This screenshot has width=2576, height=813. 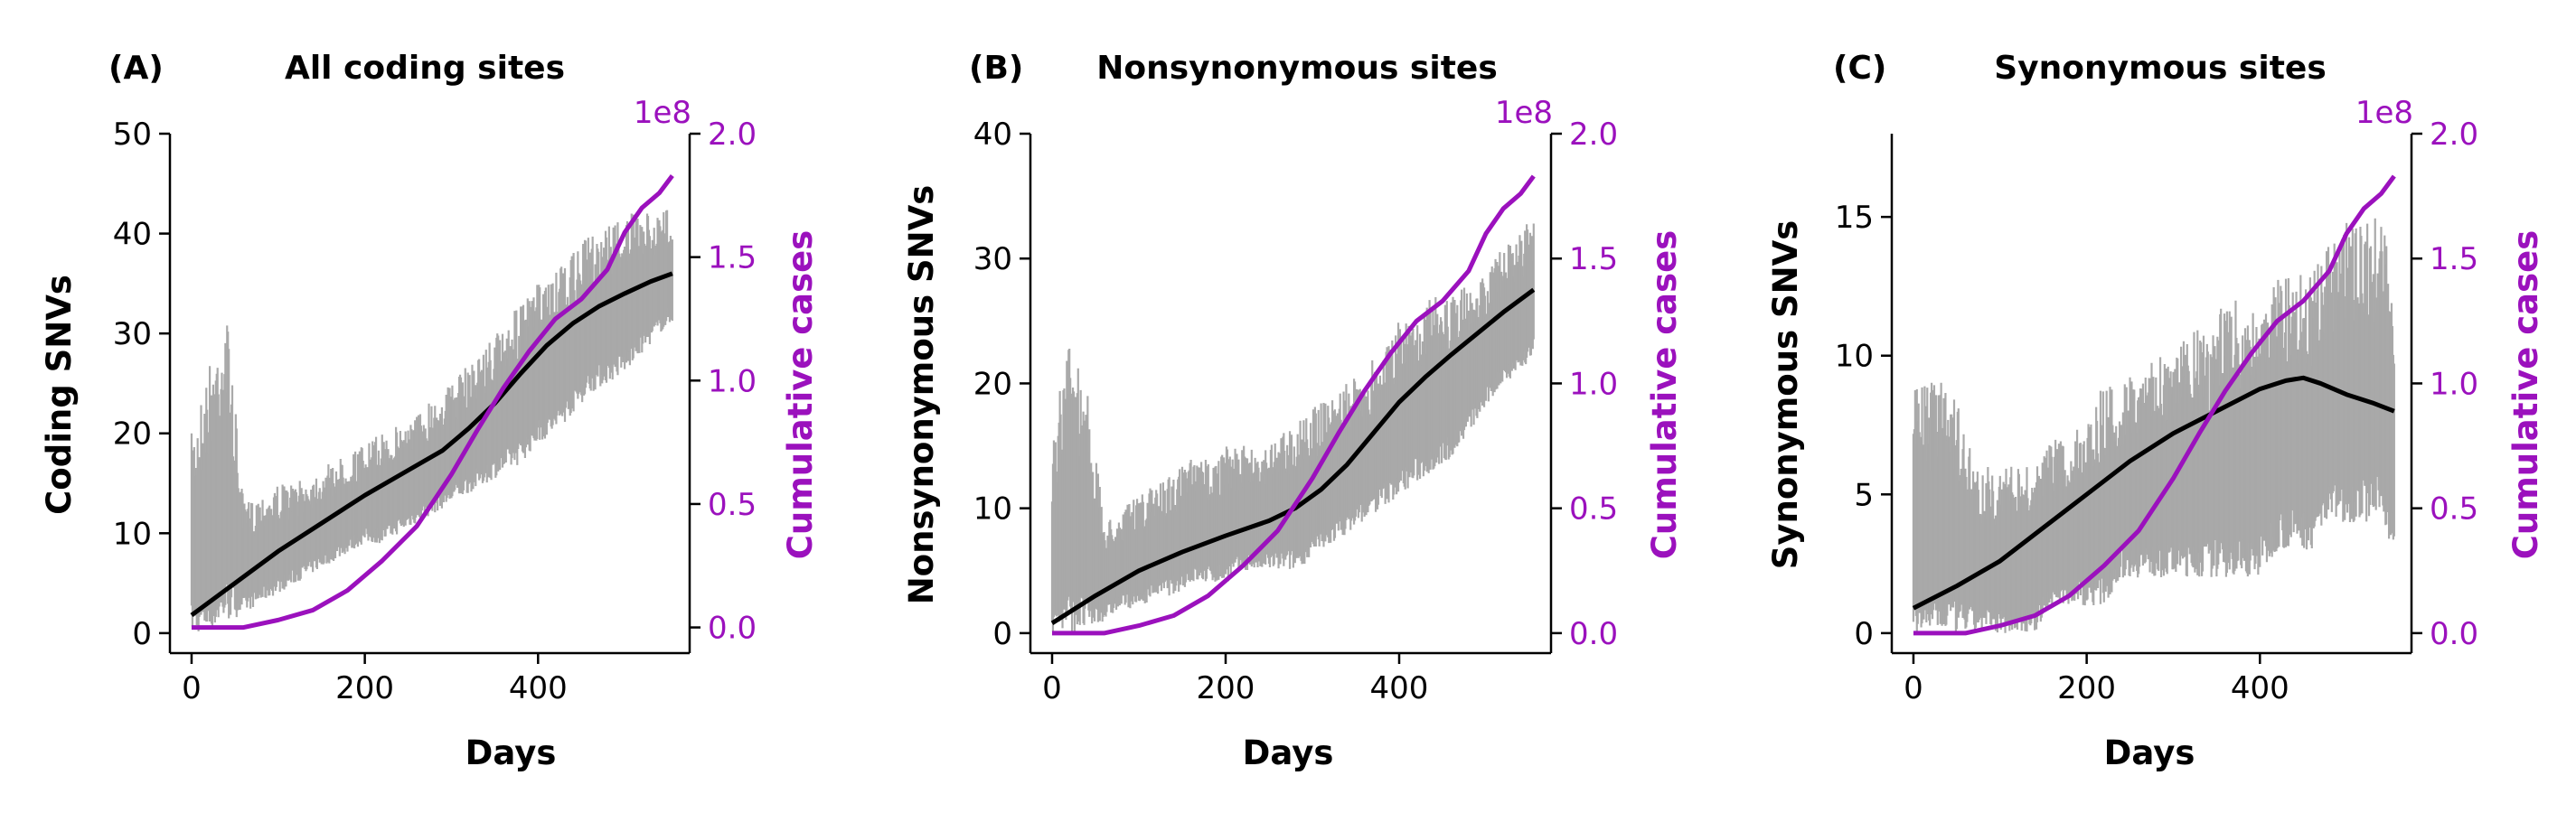 What do you see at coordinates (60, 395) in the screenshot?
I see `y-axis-label: Coding SNVs` at bounding box center [60, 395].